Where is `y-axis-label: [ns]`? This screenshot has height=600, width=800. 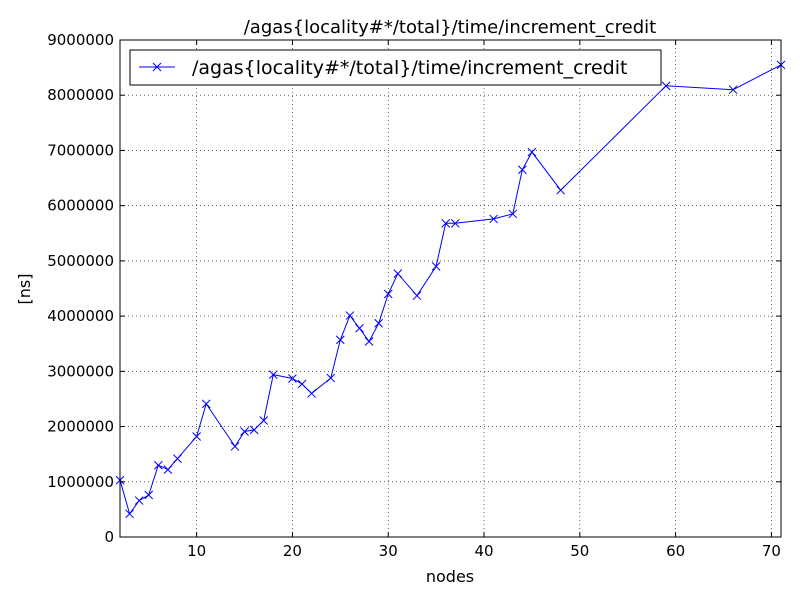 y-axis-label: [ns] is located at coordinates (24, 289).